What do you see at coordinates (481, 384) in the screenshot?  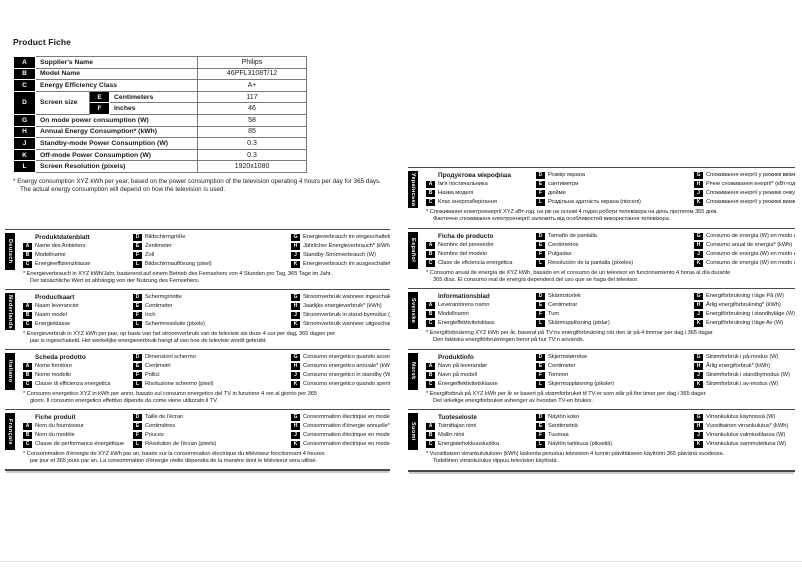 I see `spec-row: C Energieffektivitetsklasse` at bounding box center [481, 384].